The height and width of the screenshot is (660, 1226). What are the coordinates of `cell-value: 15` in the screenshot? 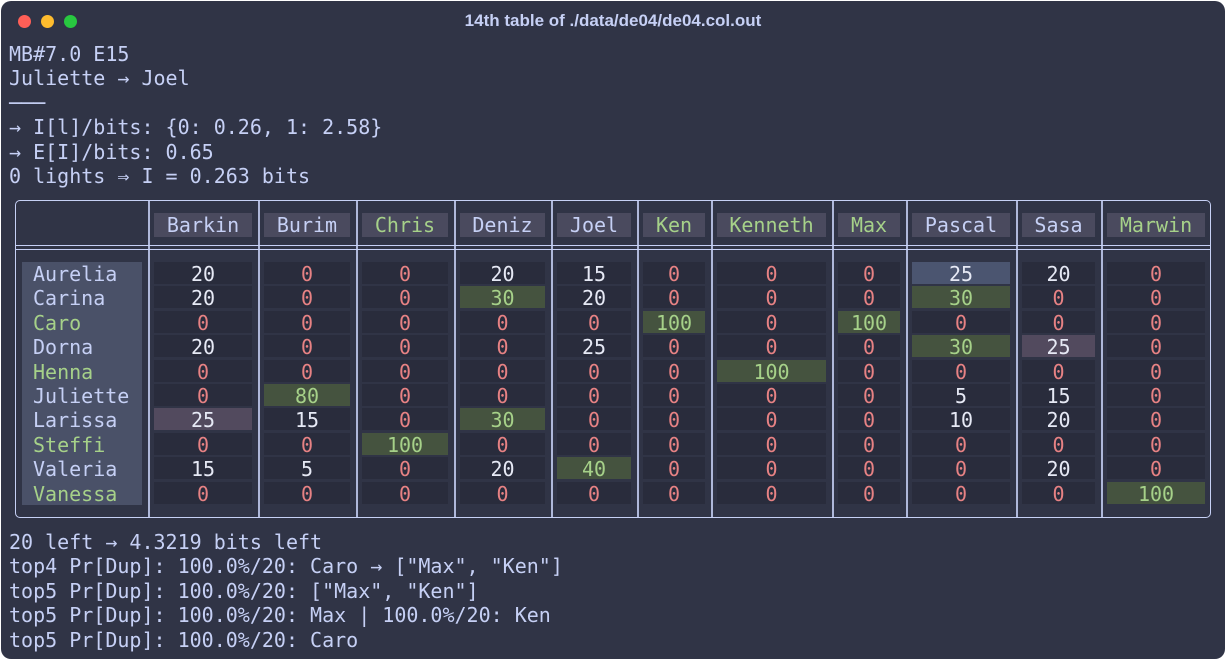 It's located at (307, 420).